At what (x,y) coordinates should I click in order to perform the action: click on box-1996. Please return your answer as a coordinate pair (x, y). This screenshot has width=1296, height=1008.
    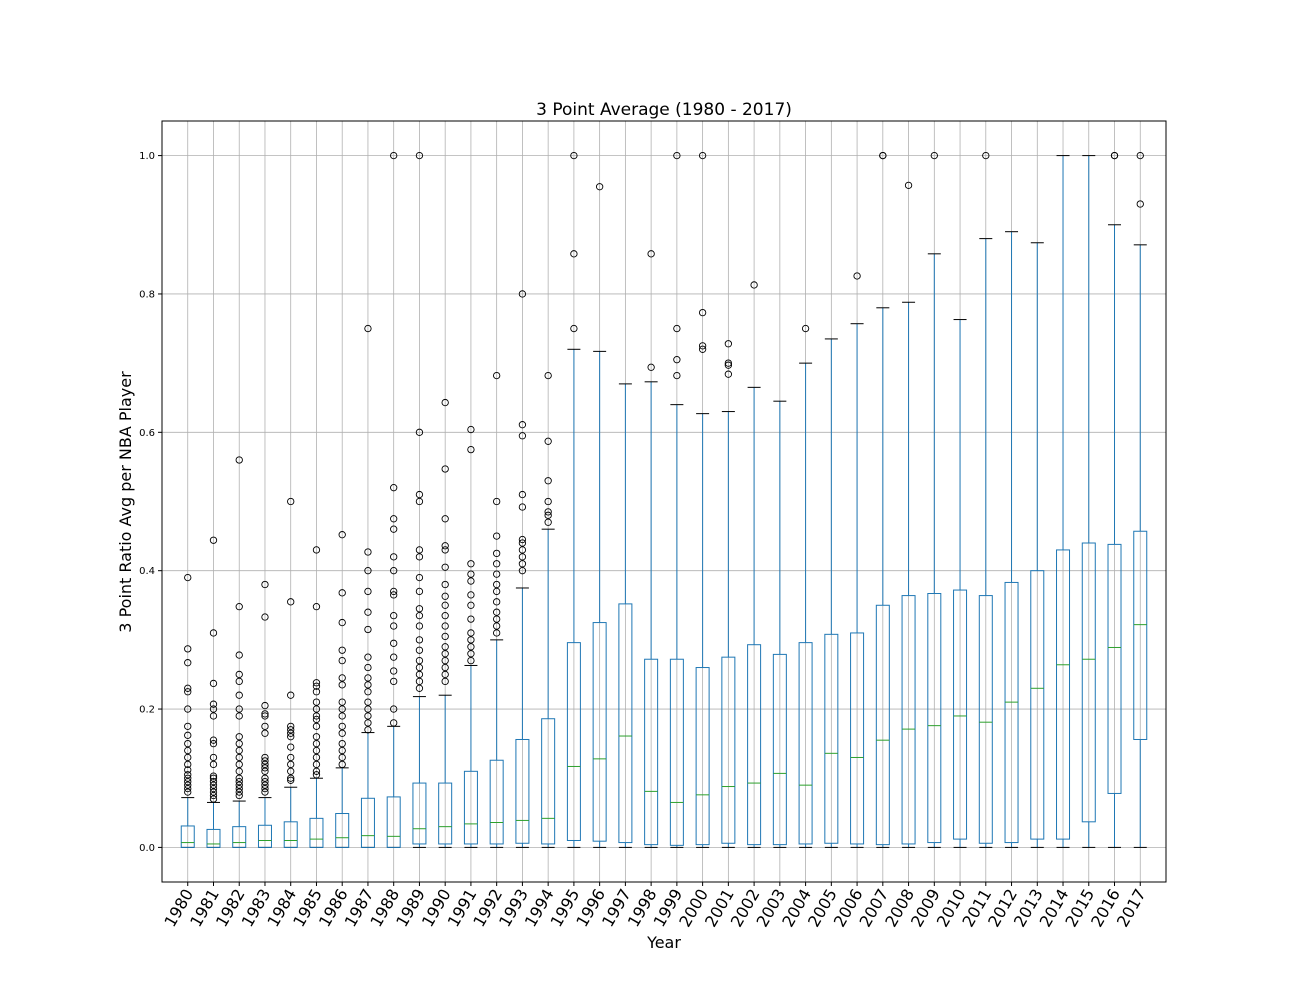
    Looking at the image, I should click on (599, 515).